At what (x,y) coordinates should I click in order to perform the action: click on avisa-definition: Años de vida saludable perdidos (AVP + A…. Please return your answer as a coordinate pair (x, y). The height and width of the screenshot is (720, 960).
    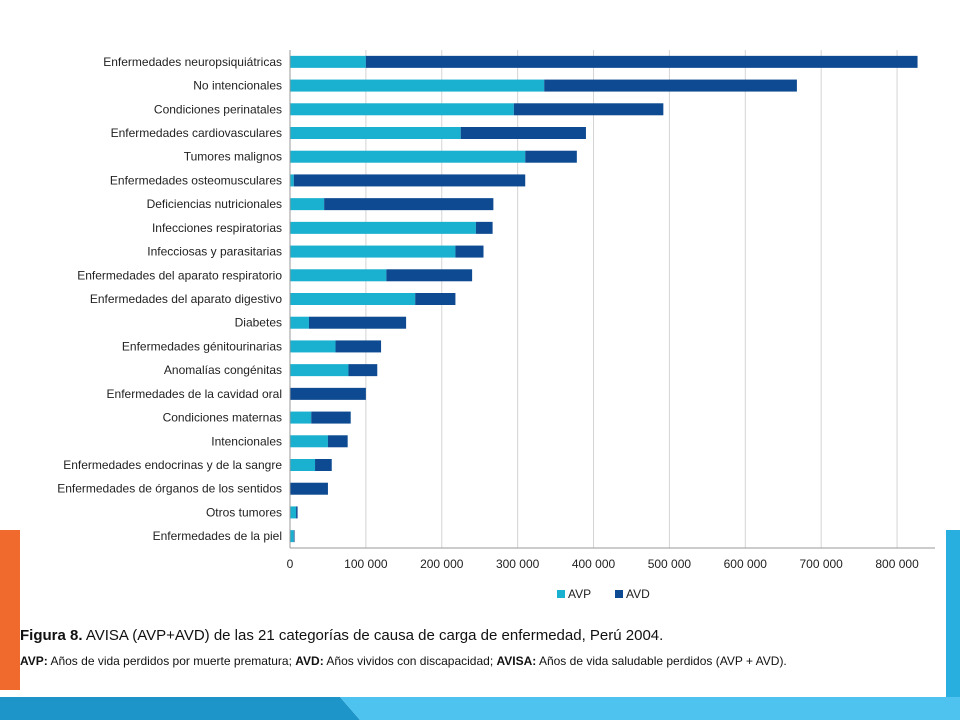
    Looking at the image, I should click on (661, 661).